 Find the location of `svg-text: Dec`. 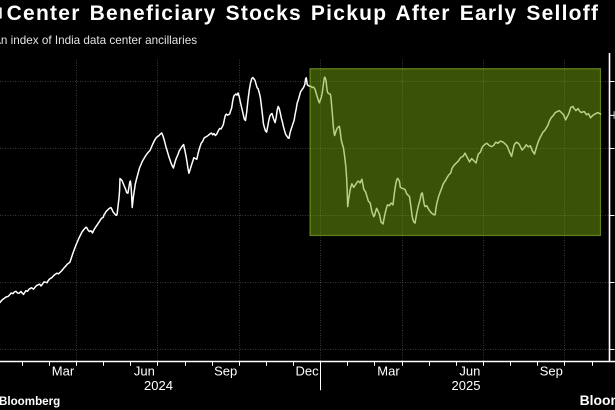

svg-text: Dec is located at coordinates (308, 370).